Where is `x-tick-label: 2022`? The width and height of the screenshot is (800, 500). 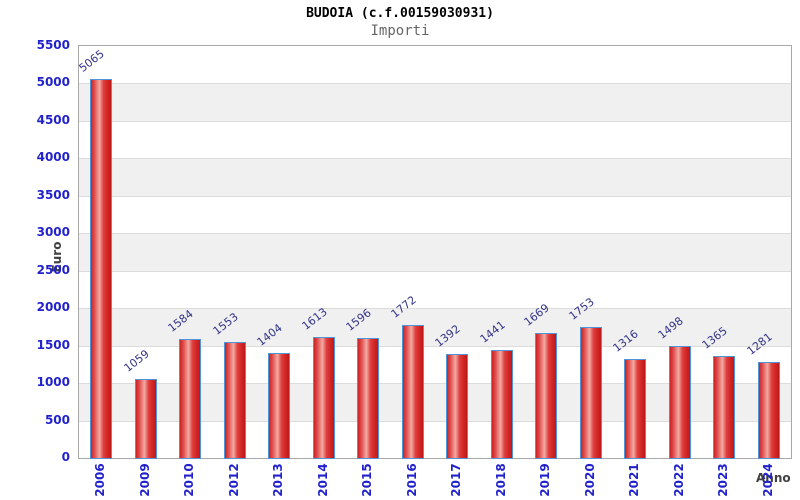
x-tick-label: 2022 is located at coordinates (678, 480).